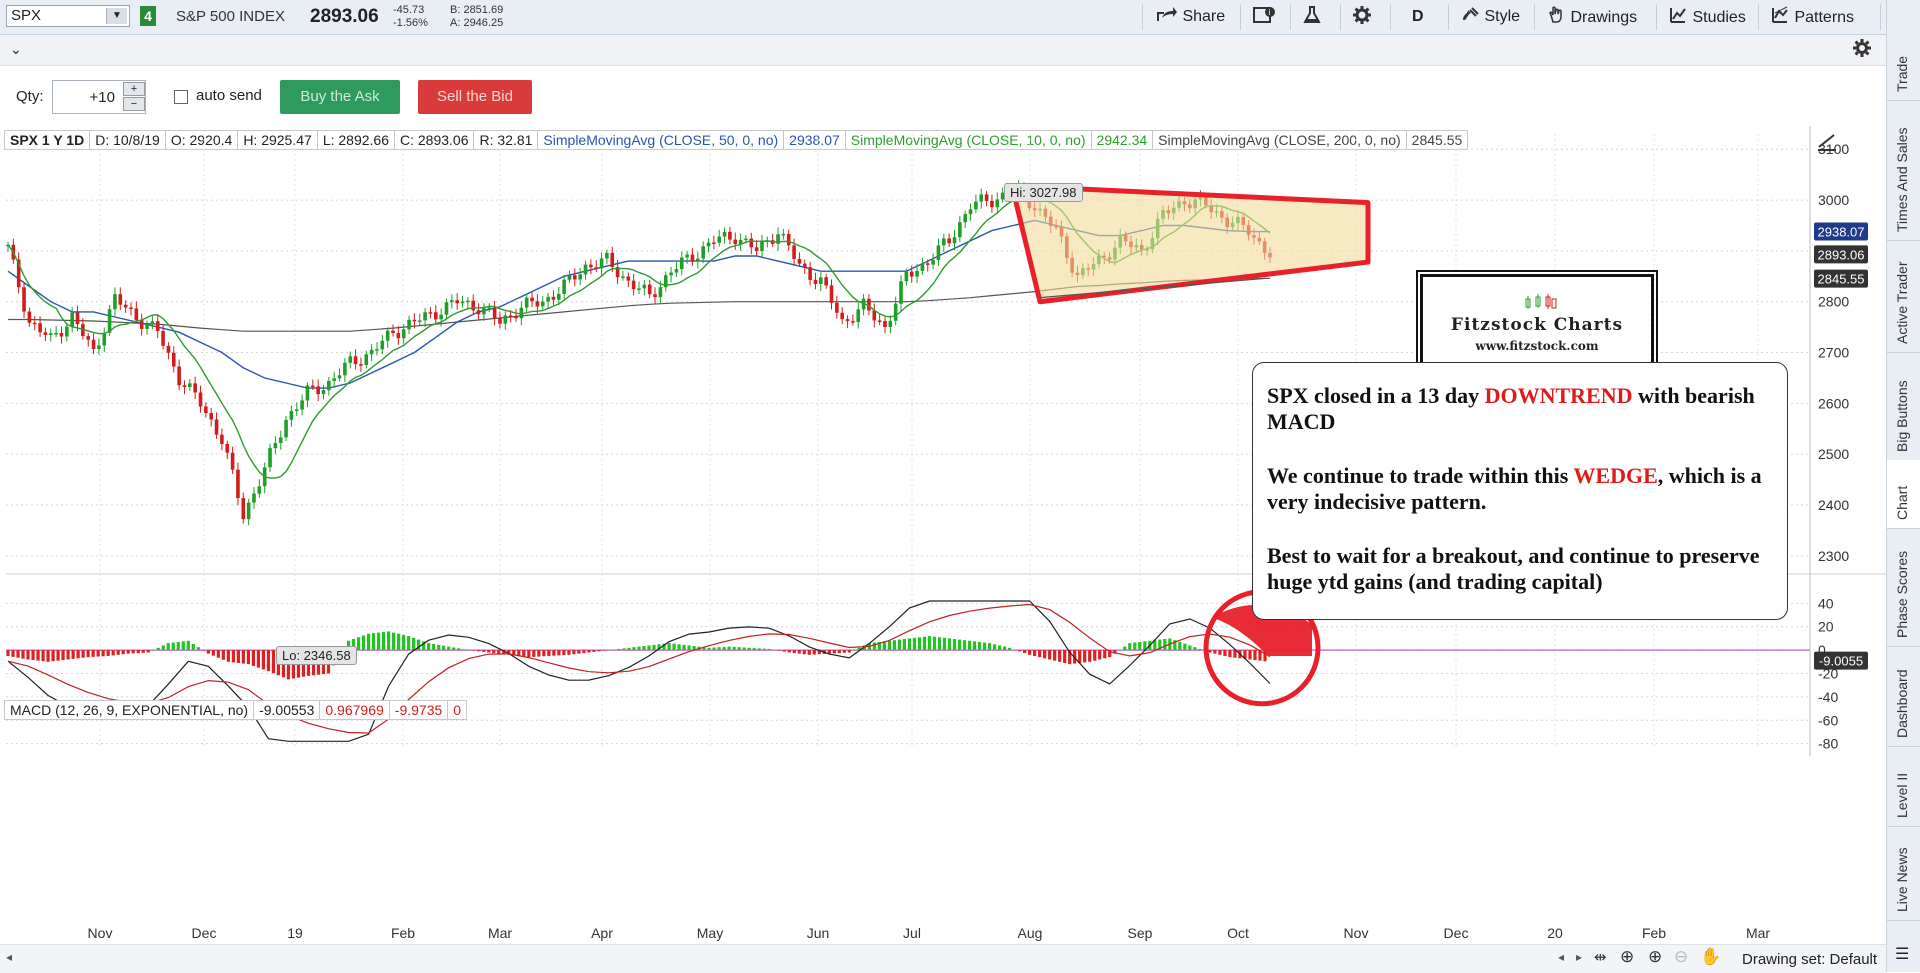 The width and height of the screenshot is (1920, 973). I want to click on drawing-set-label: Drawing set: Default, so click(1810, 959).